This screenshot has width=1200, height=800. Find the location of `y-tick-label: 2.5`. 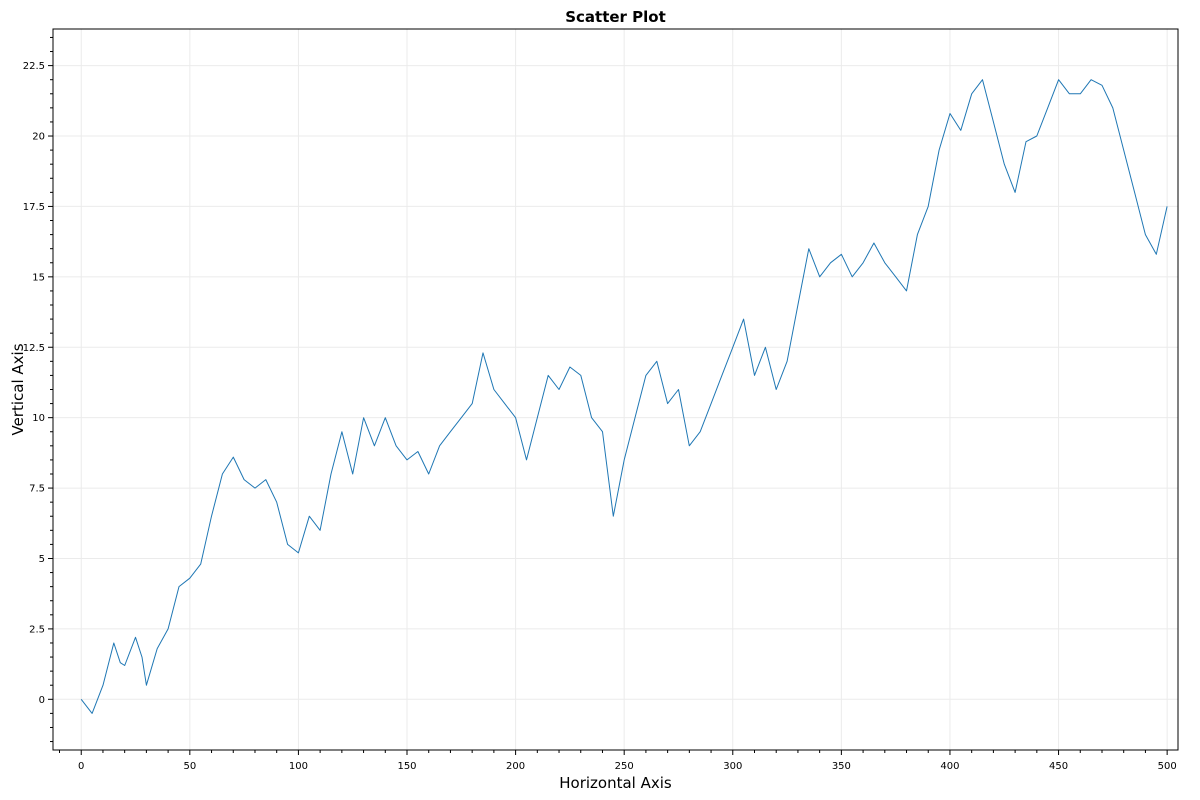

y-tick-label: 2.5 is located at coordinates (37, 629).